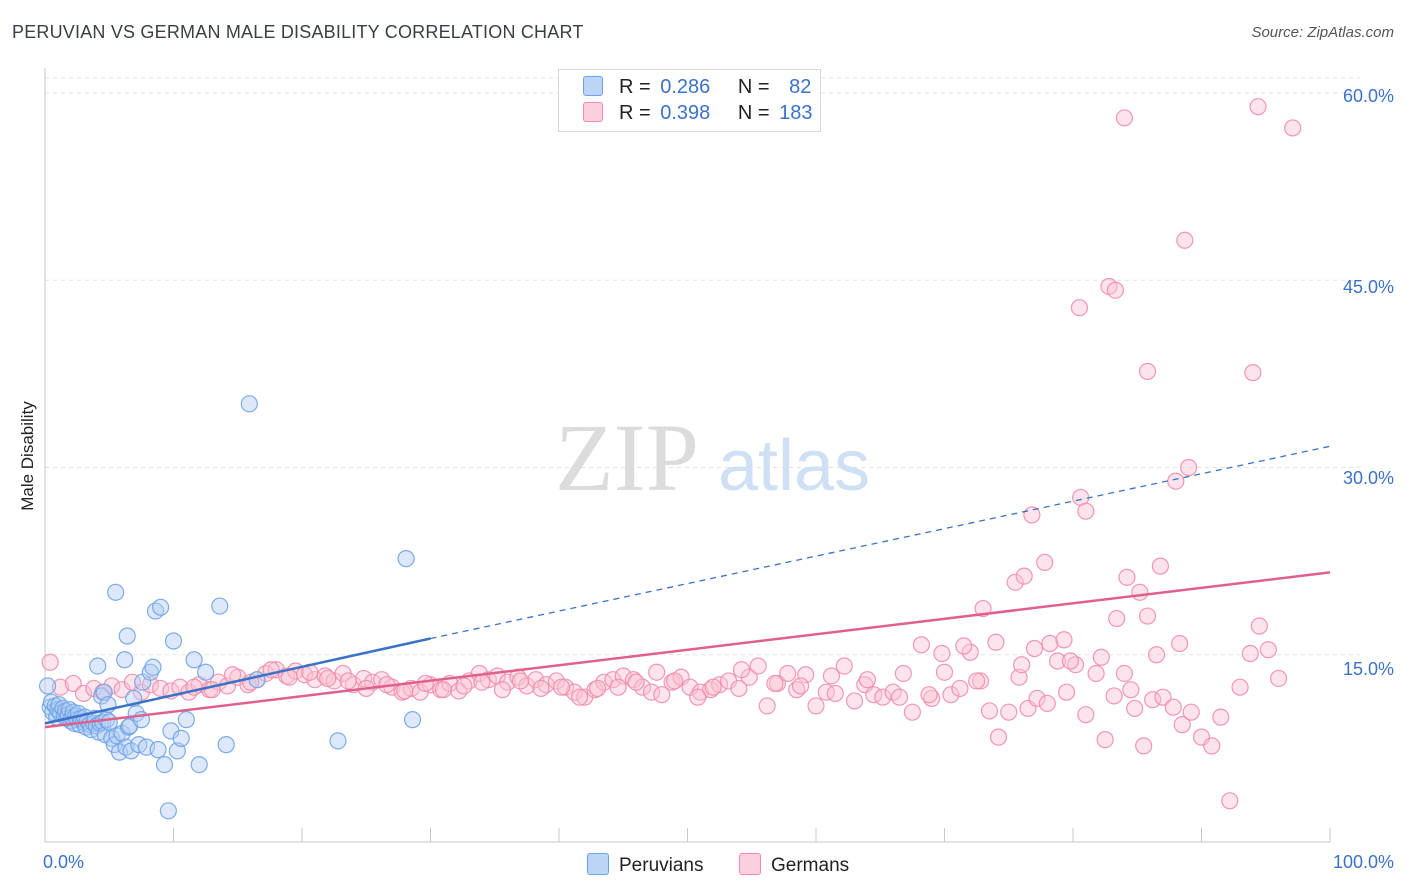 This screenshot has width=1406, height=892. What do you see at coordinates (598, 864) in the screenshot?
I see `peruvians-legend-swatch` at bounding box center [598, 864].